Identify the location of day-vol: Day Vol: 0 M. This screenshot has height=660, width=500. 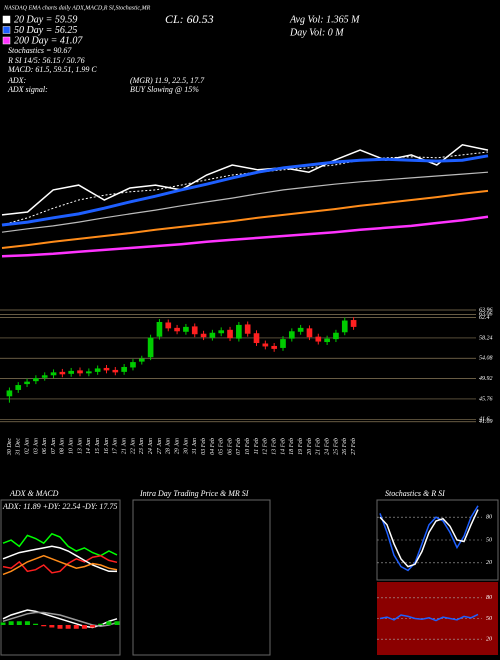
(316, 32).